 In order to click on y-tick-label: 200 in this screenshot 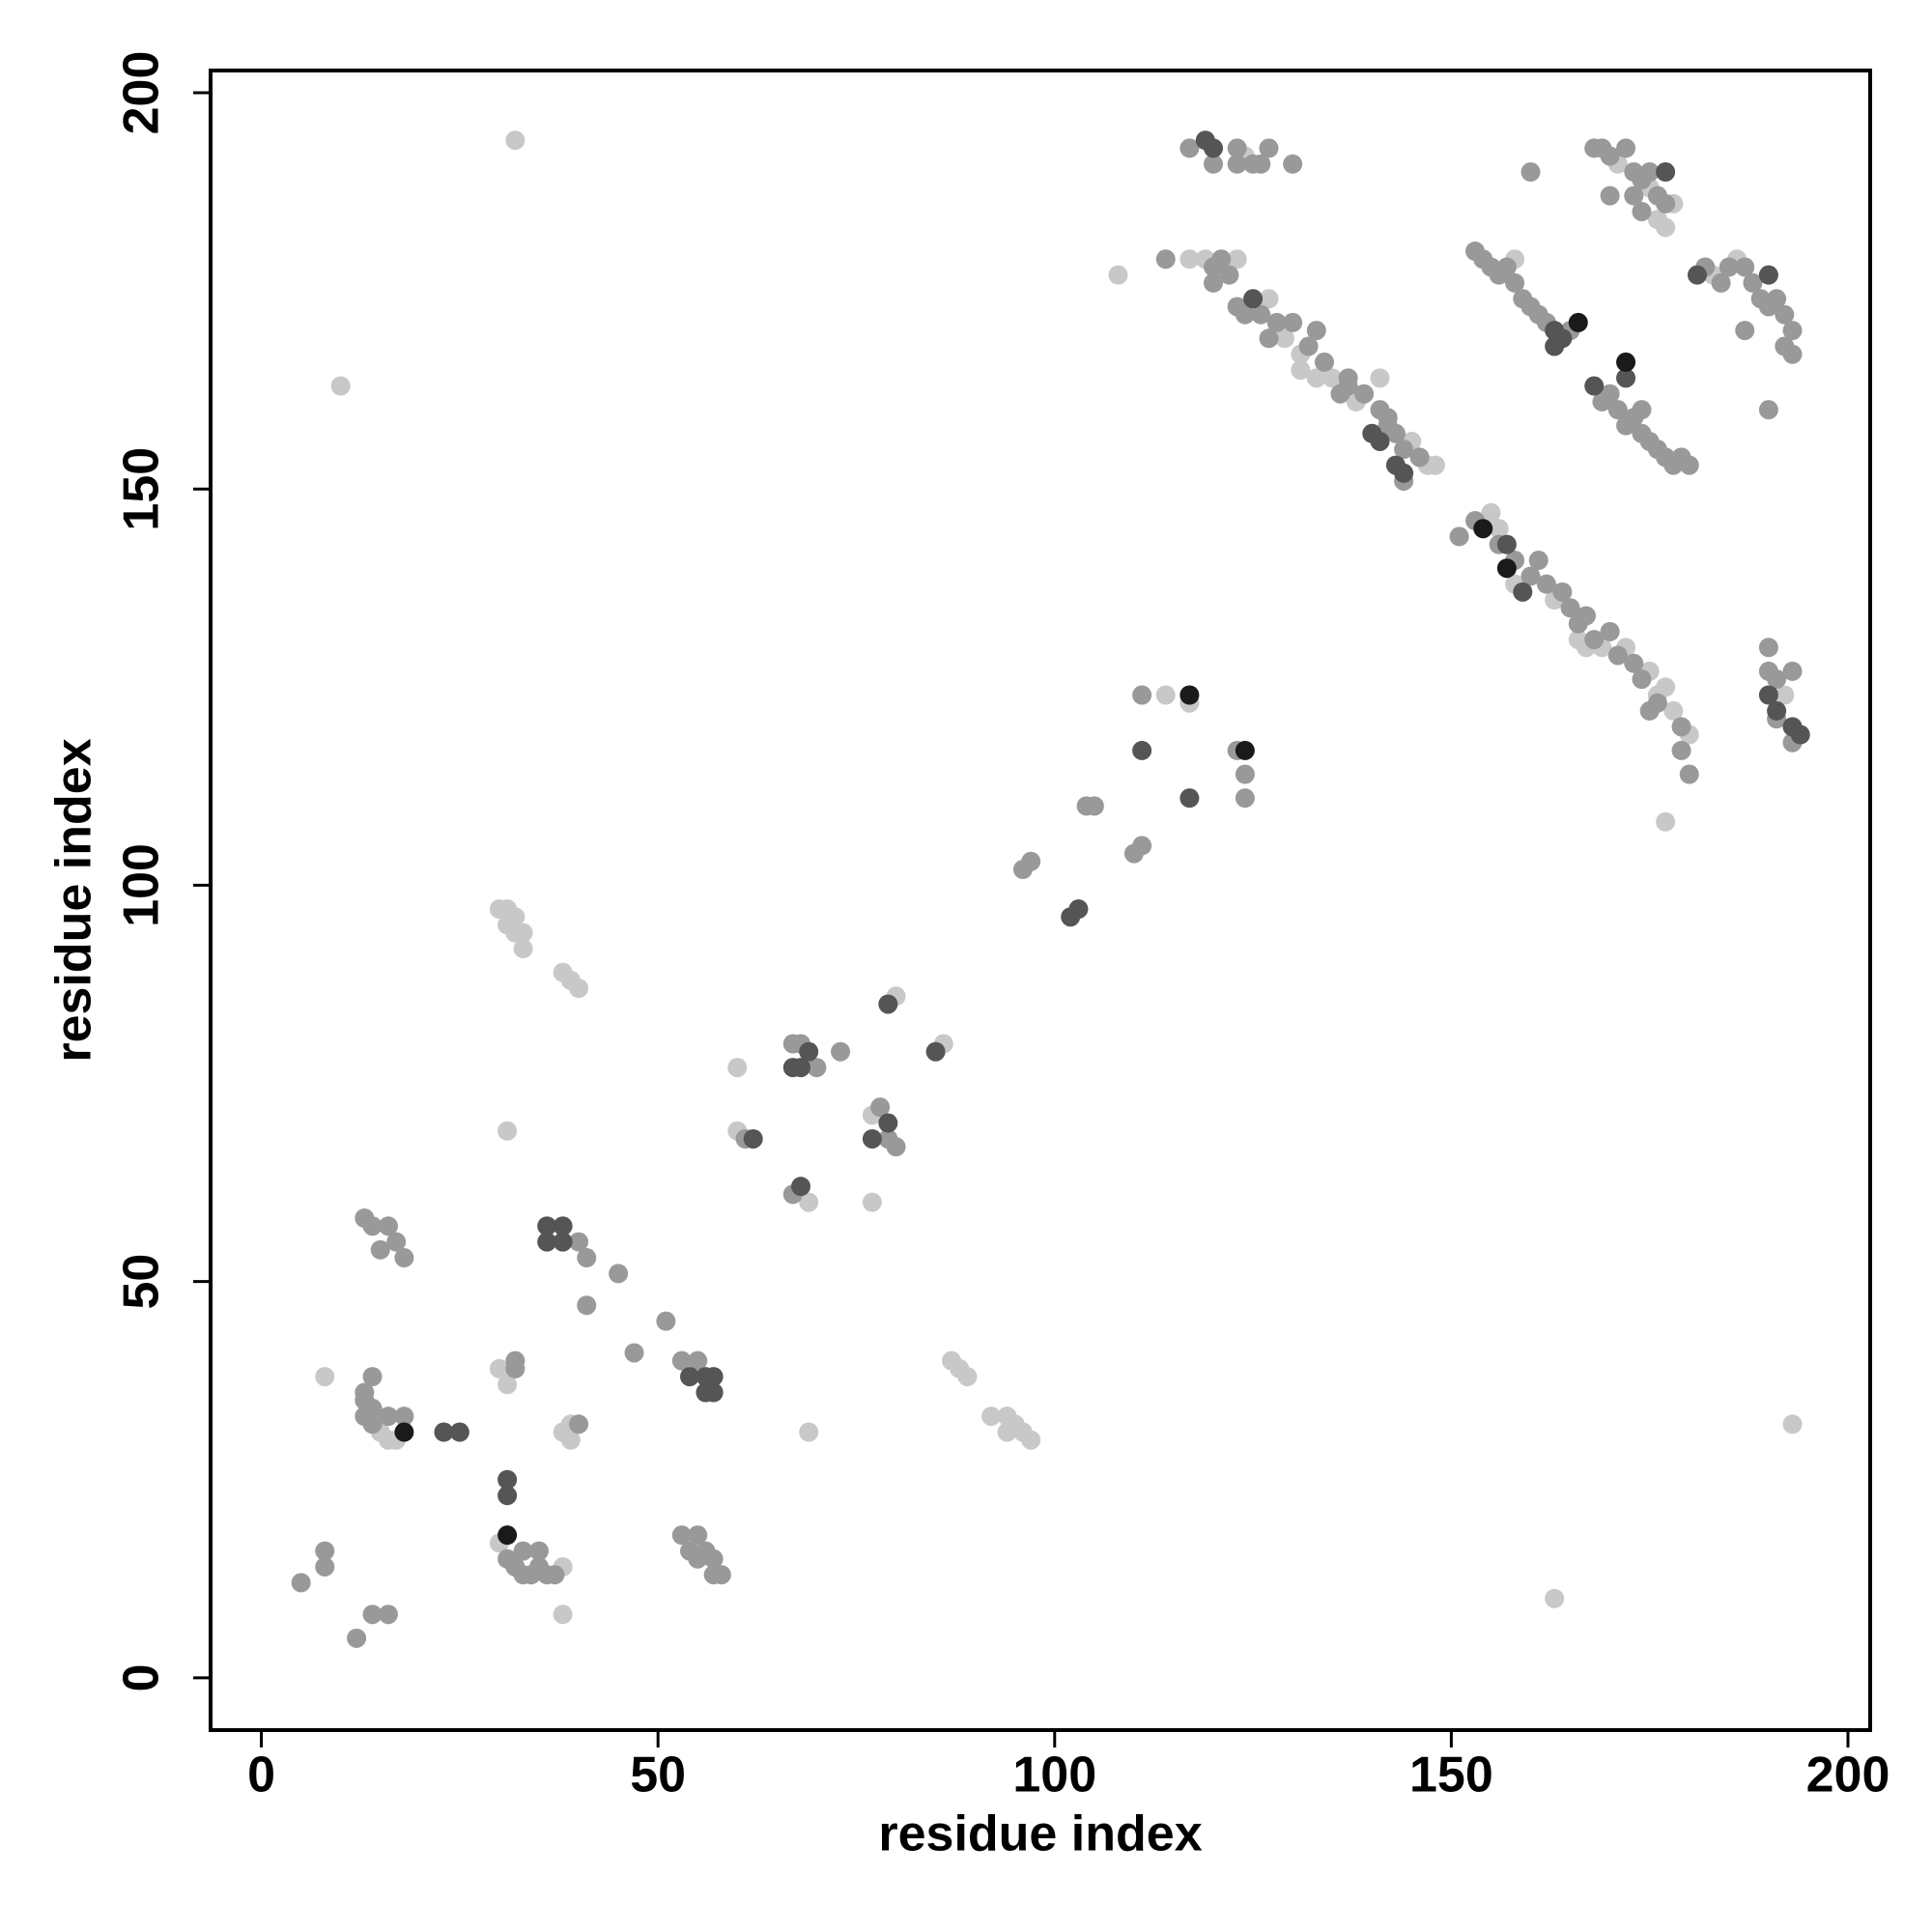, I will do `click(142, 93)`.